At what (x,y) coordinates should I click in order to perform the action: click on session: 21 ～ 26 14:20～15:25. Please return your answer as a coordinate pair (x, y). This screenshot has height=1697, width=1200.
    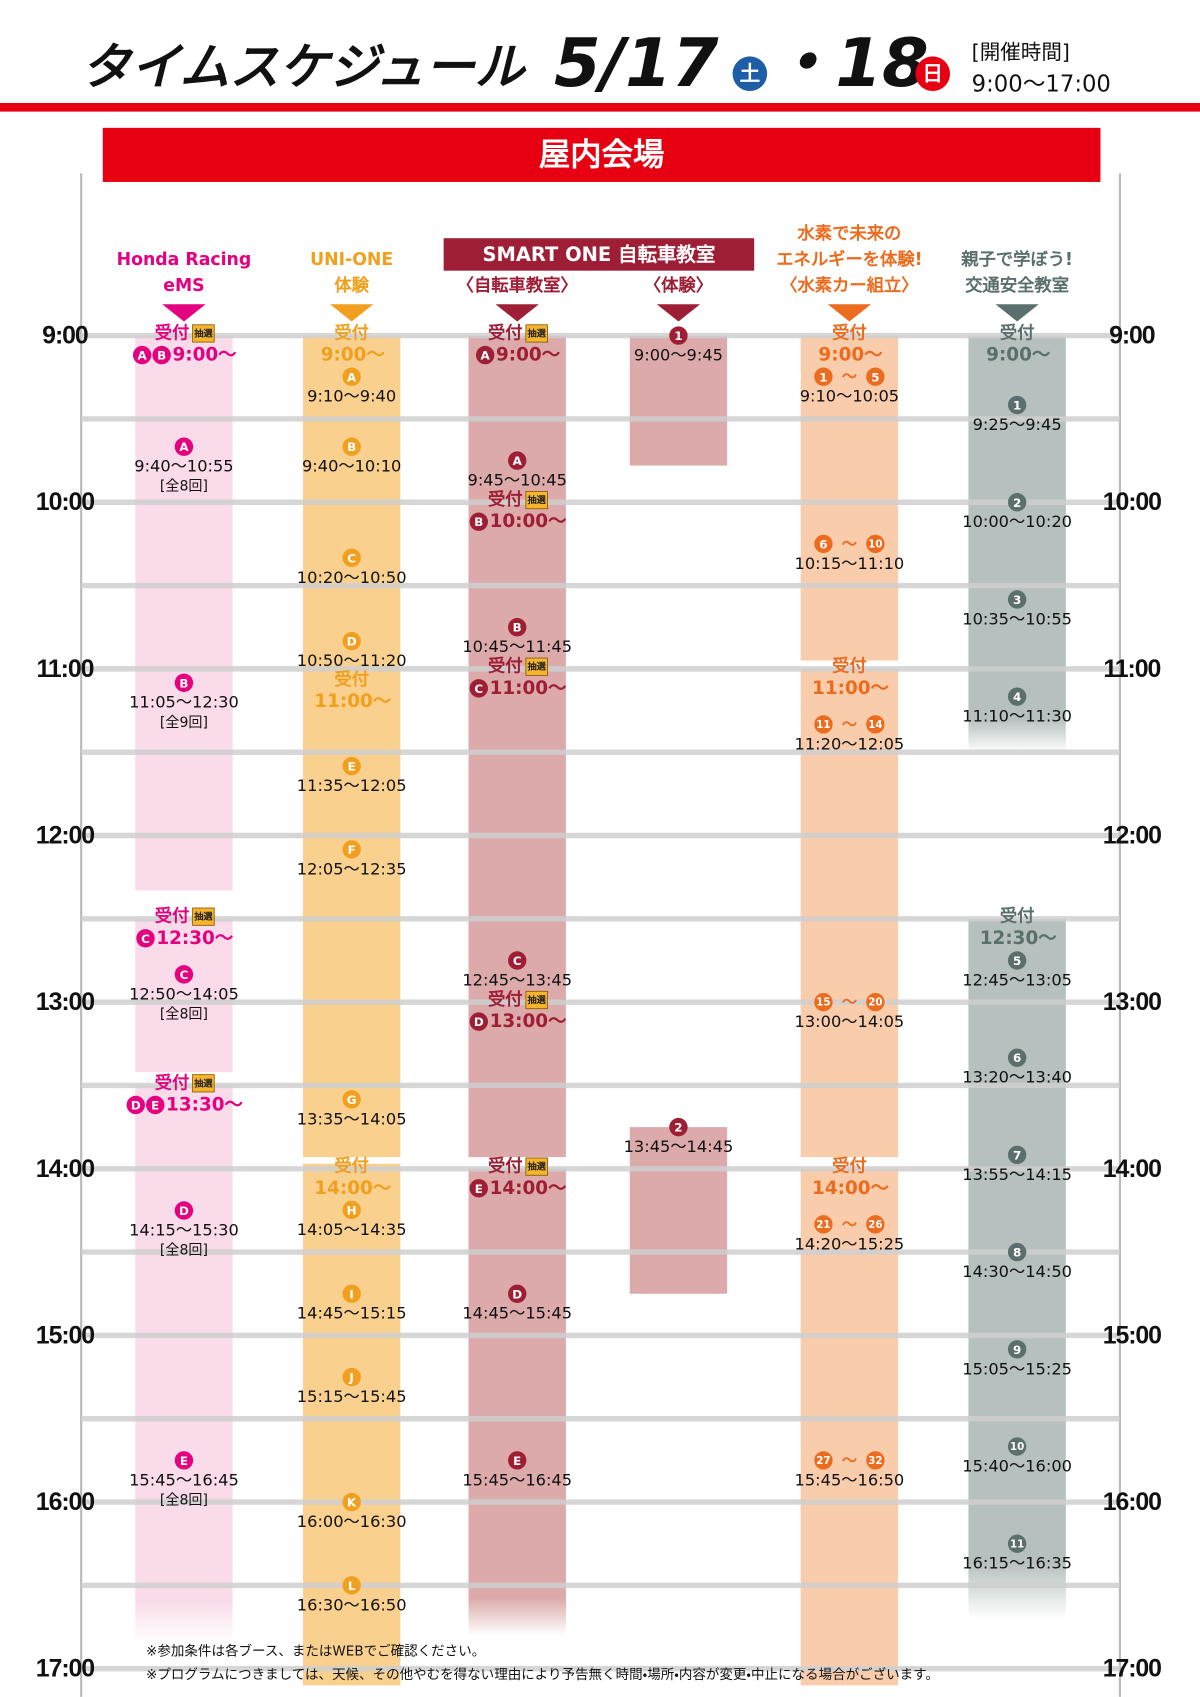
    Looking at the image, I should click on (849, 1234).